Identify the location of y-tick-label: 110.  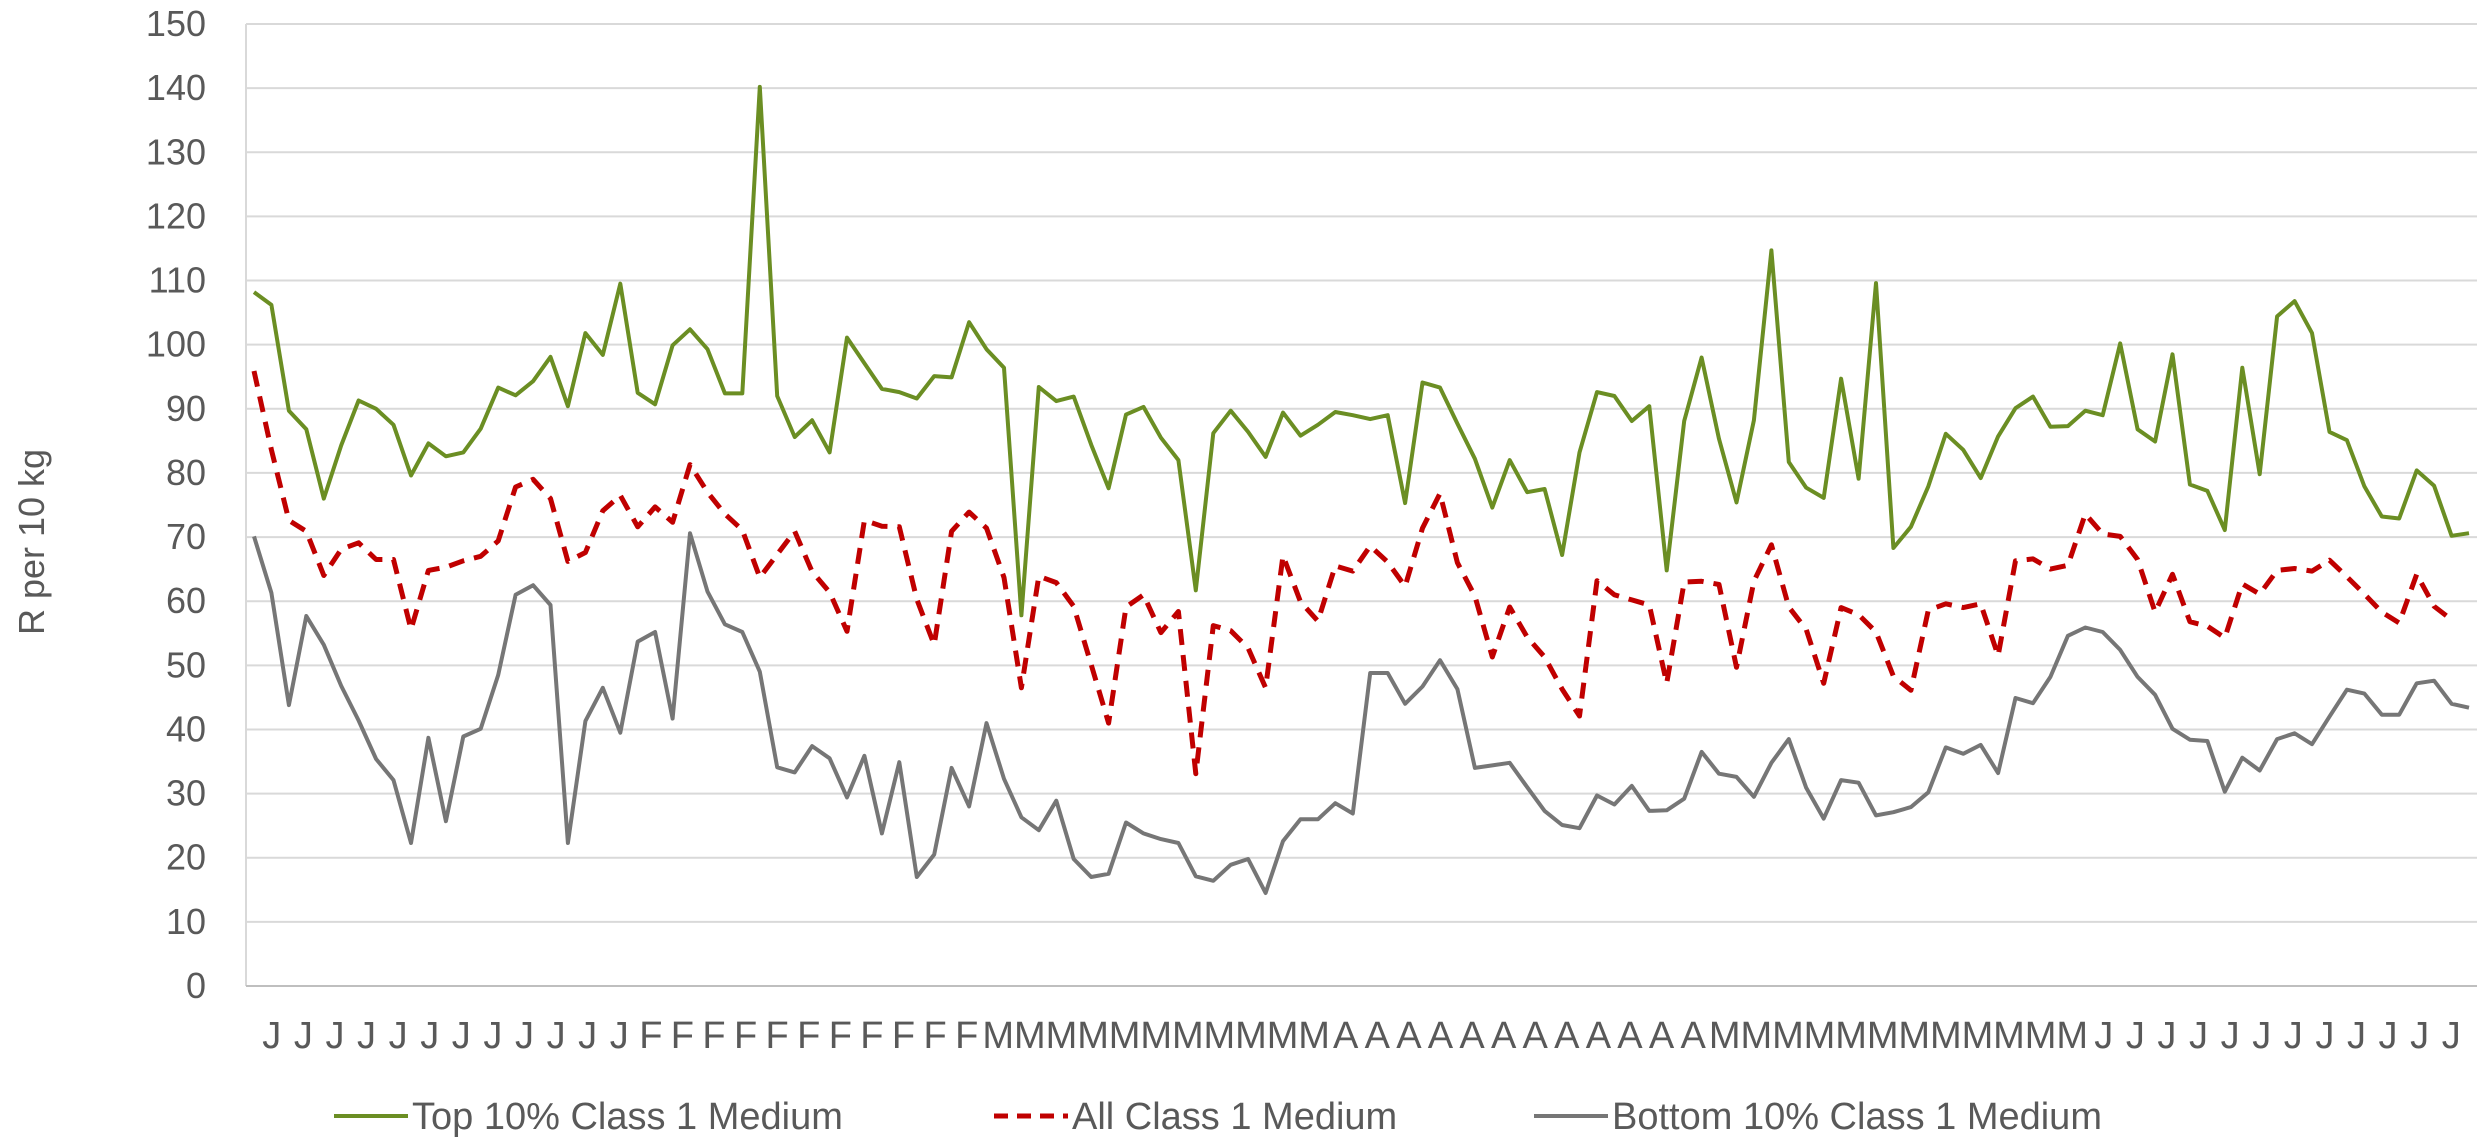
(177, 280).